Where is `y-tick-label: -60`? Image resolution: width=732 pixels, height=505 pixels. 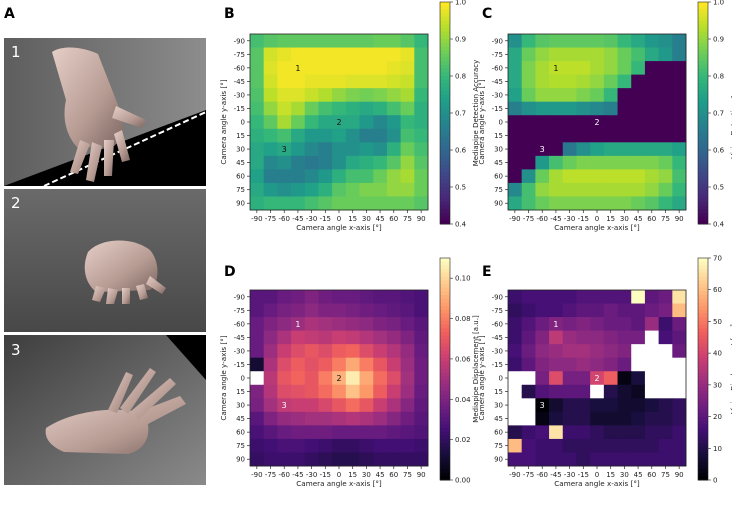 y-tick-label: -60 is located at coordinates (497, 68).